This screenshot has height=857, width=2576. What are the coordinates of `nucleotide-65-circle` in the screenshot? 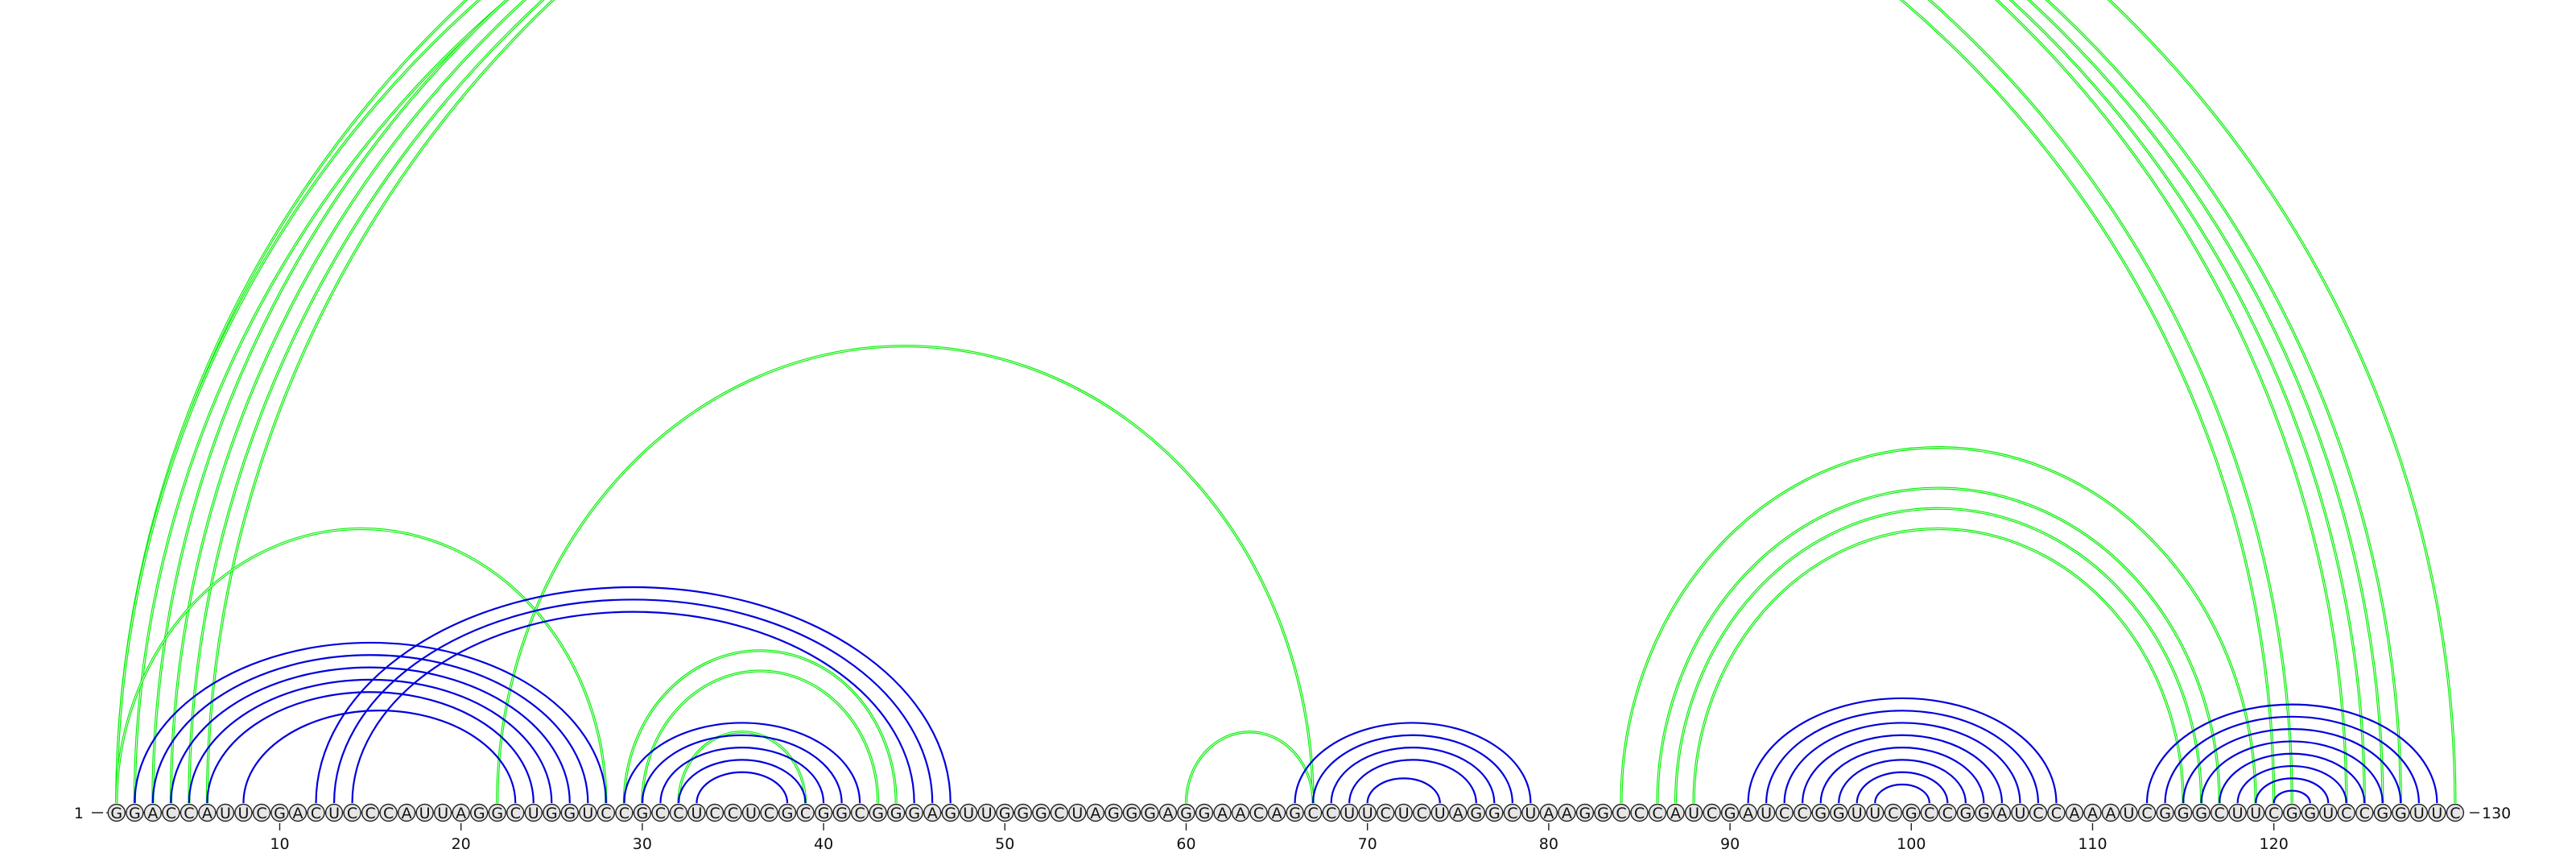 It's located at (1276, 812).